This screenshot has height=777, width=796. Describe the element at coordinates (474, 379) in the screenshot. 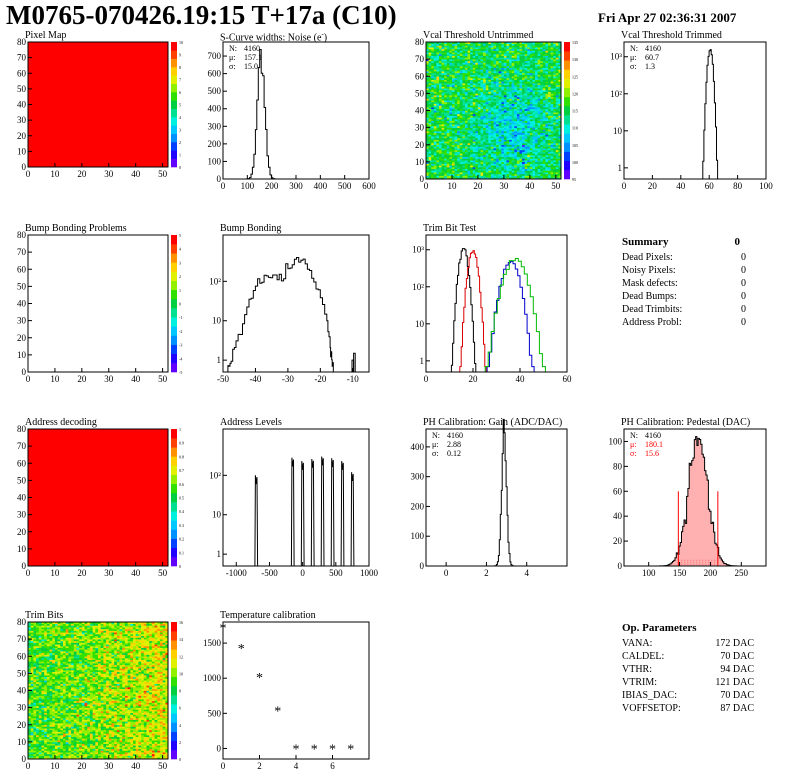

I see `x-tick-label: 20` at that location.